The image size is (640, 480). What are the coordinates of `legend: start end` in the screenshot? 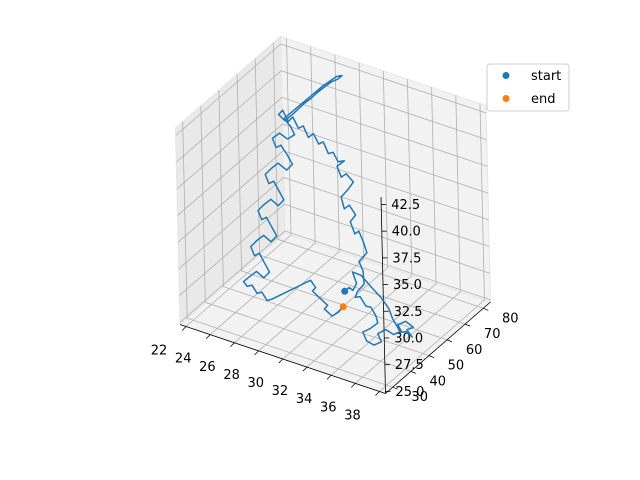 It's located at (528, 87).